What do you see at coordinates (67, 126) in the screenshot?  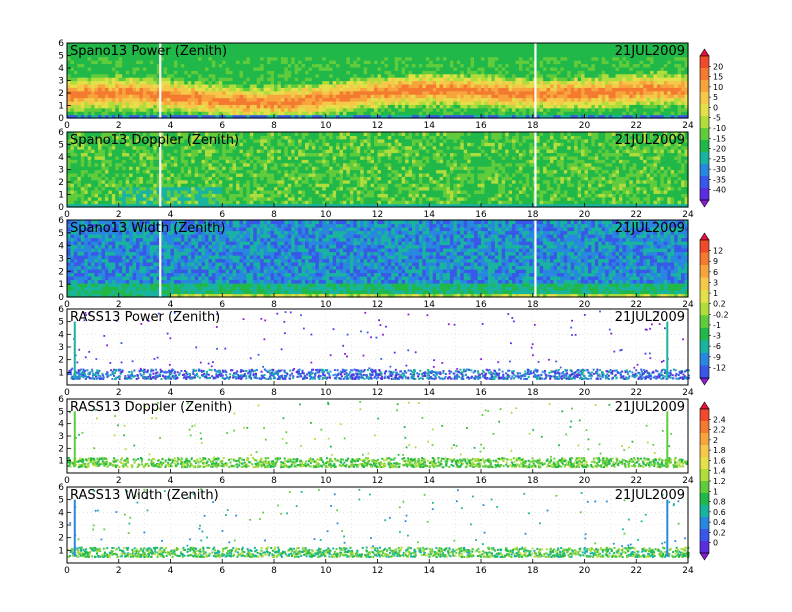 I see `x-tick-label: 0` at bounding box center [67, 126].